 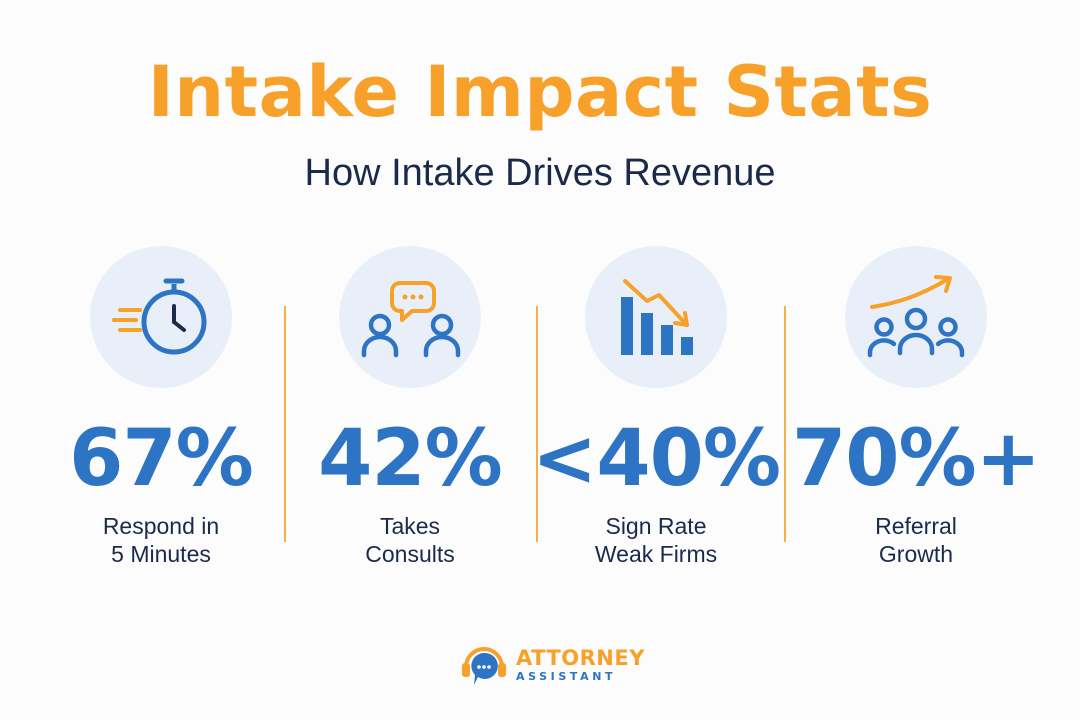 What do you see at coordinates (484, 666) in the screenshot?
I see `headset-chat-icon` at bounding box center [484, 666].